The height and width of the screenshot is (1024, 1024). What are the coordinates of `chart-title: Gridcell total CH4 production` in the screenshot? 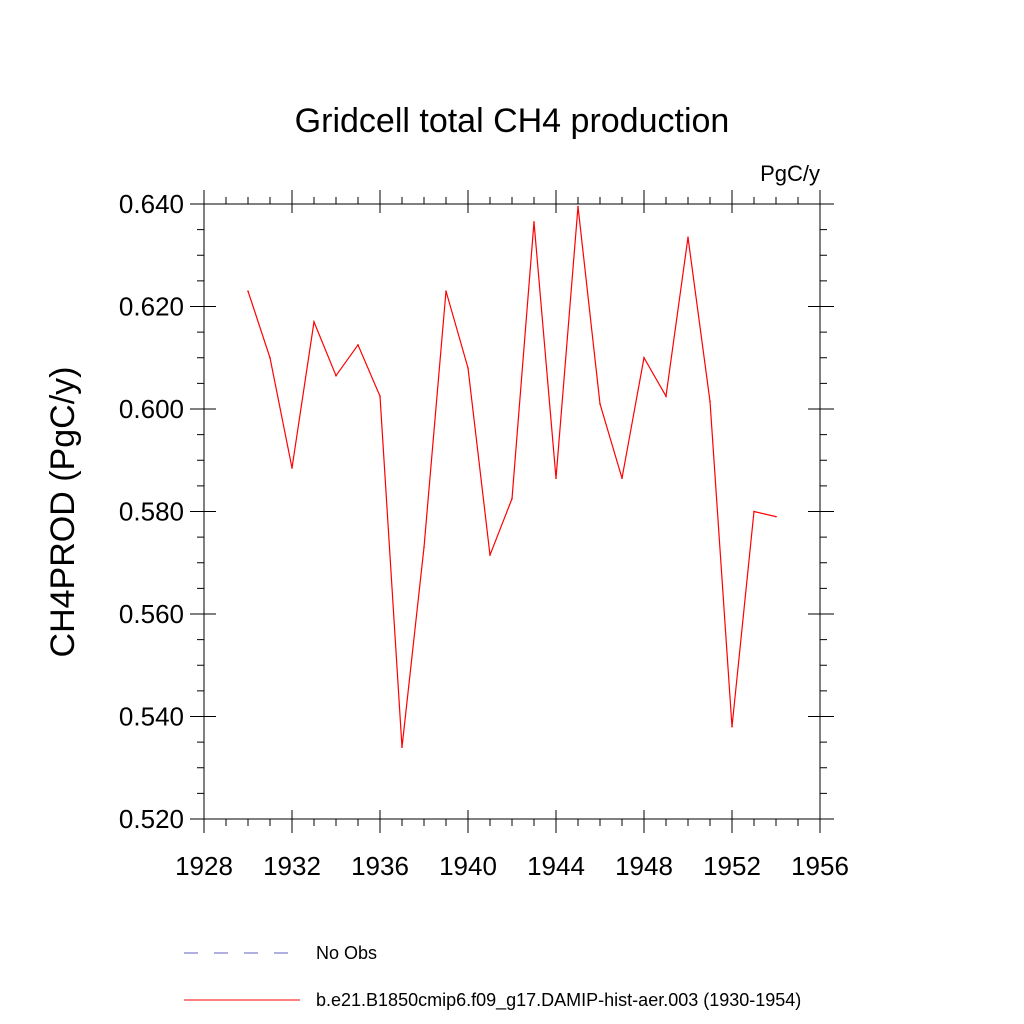 It's located at (512, 121).